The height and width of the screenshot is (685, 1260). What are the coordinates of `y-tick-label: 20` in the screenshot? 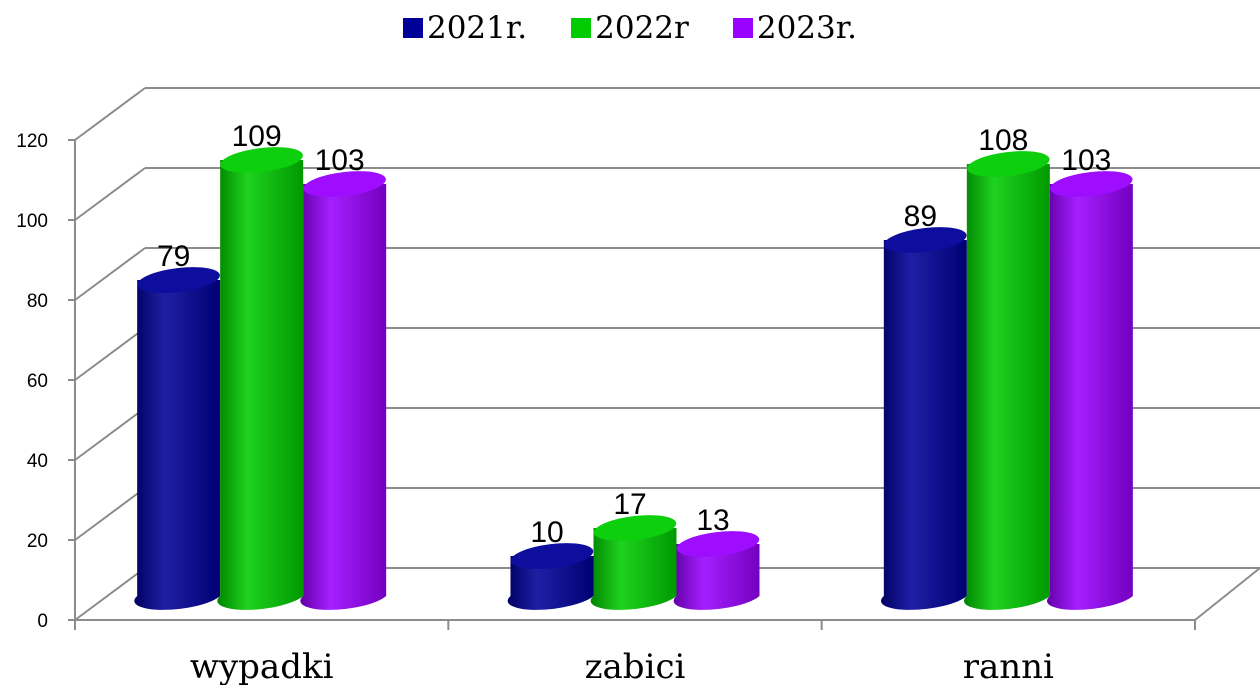 It's located at (37, 541).